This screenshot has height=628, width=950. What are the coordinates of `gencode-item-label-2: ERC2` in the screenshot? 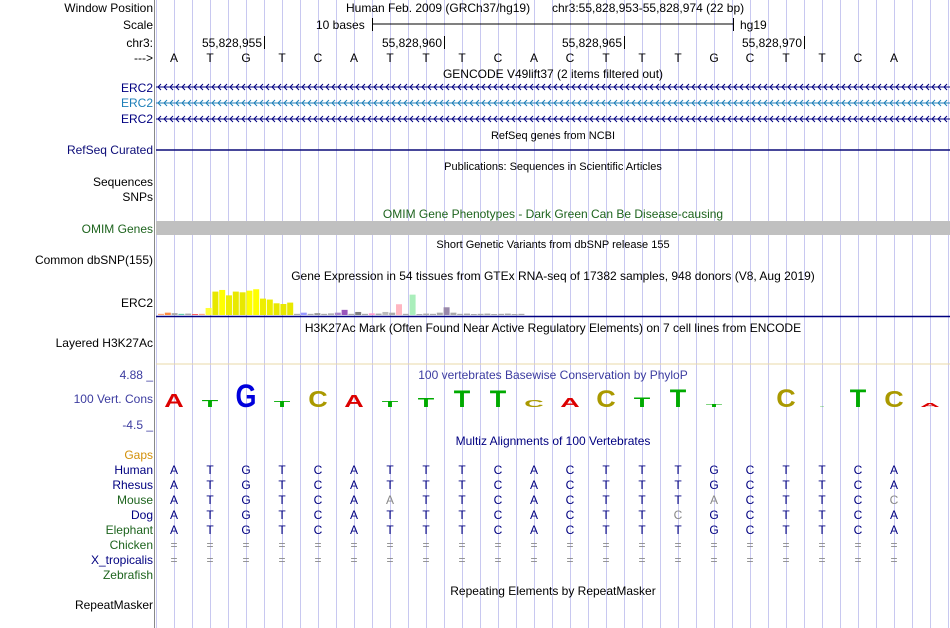 It's located at (136, 103).